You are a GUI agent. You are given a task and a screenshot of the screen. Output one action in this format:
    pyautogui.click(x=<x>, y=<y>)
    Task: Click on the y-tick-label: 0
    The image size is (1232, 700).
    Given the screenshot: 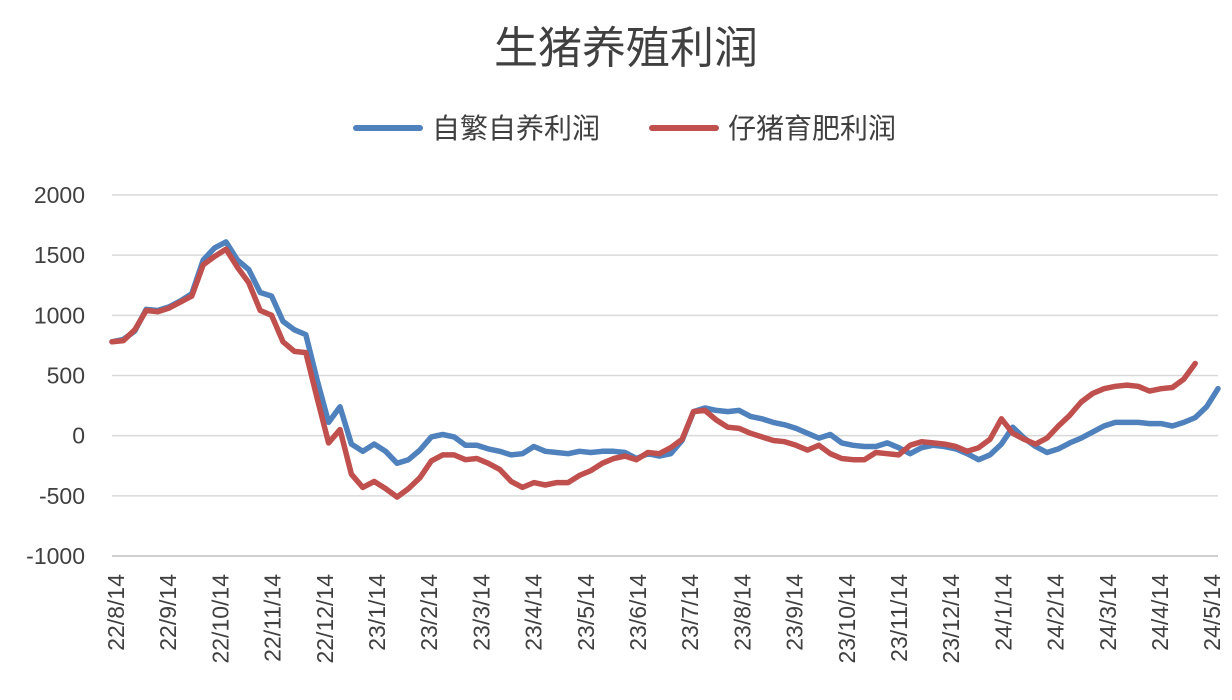 What is the action you would take?
    pyautogui.click(x=78, y=436)
    